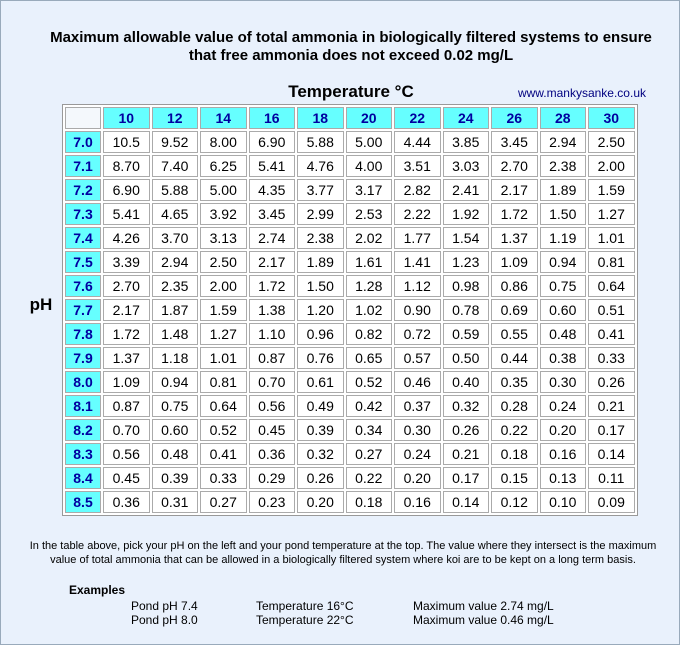 The width and height of the screenshot is (680, 645). I want to click on value-cell: 0.32, so click(465, 406).